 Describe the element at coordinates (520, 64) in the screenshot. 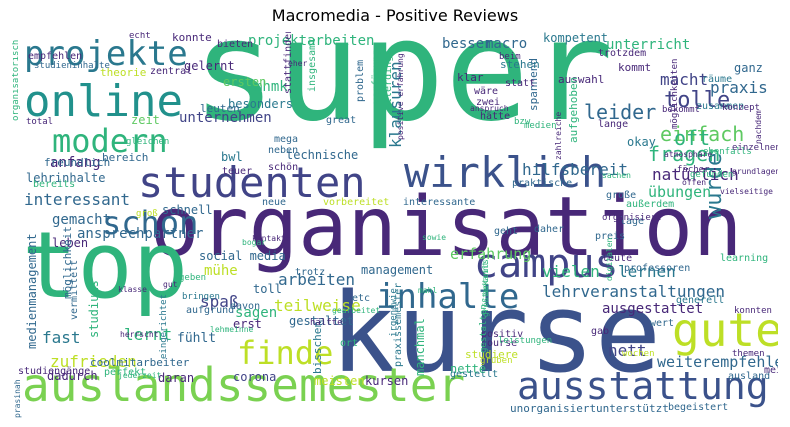

I see `word: stehen` at that location.